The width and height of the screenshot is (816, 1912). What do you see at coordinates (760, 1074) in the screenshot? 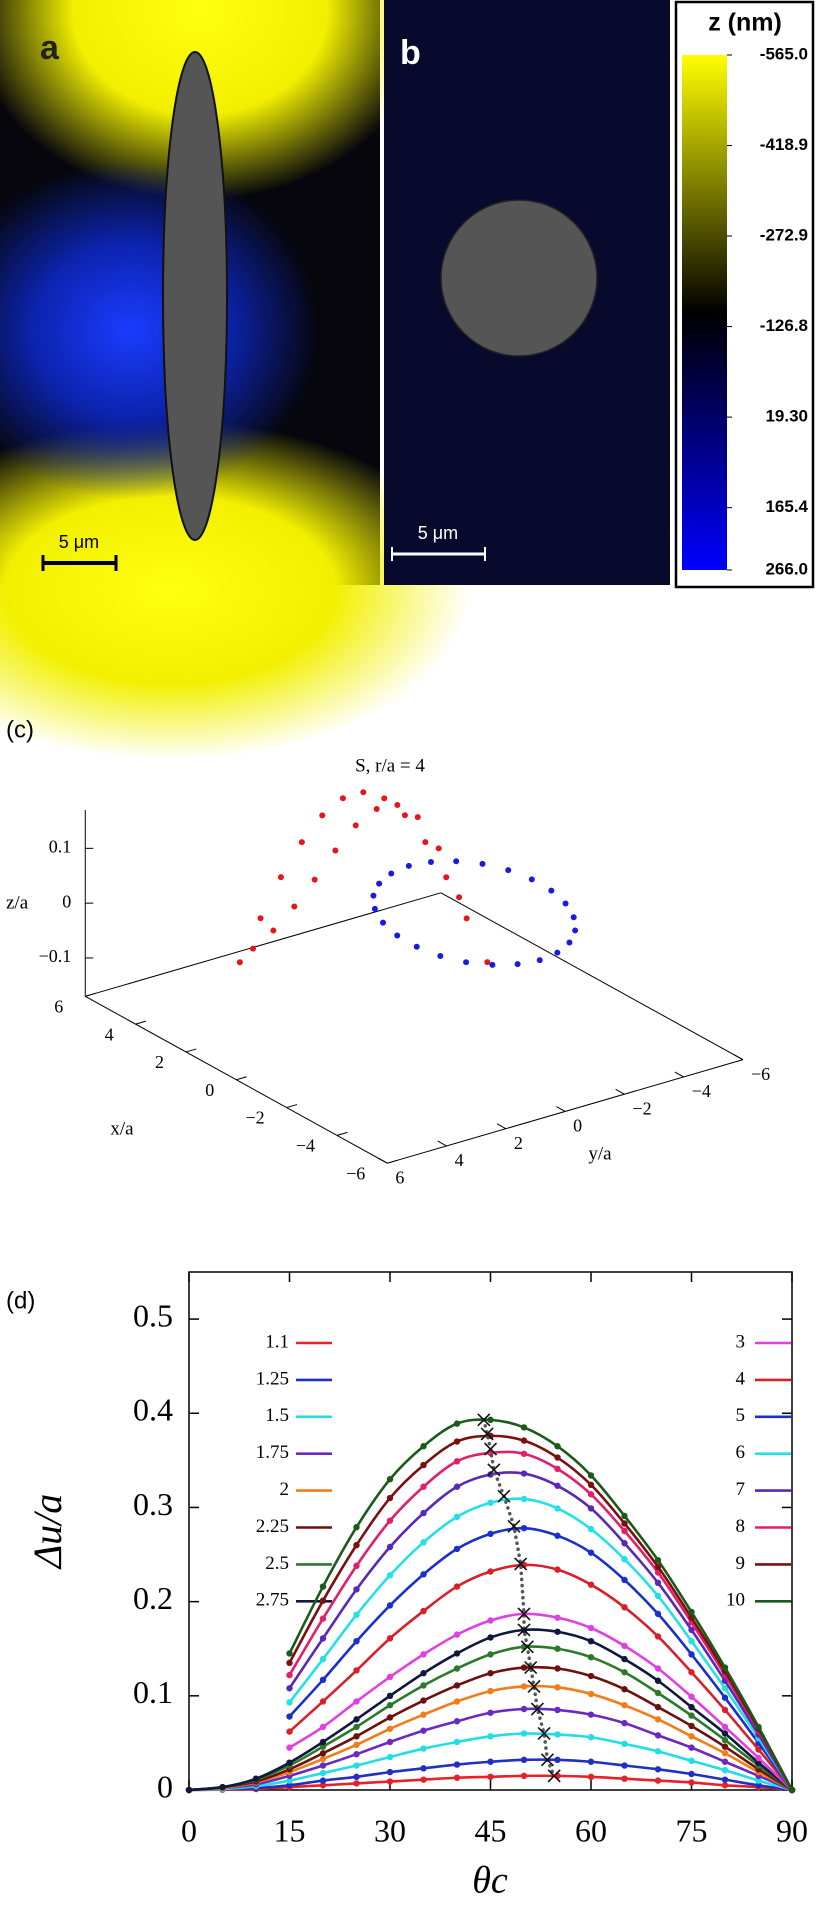
I see `y-tick-label: −6` at bounding box center [760, 1074].